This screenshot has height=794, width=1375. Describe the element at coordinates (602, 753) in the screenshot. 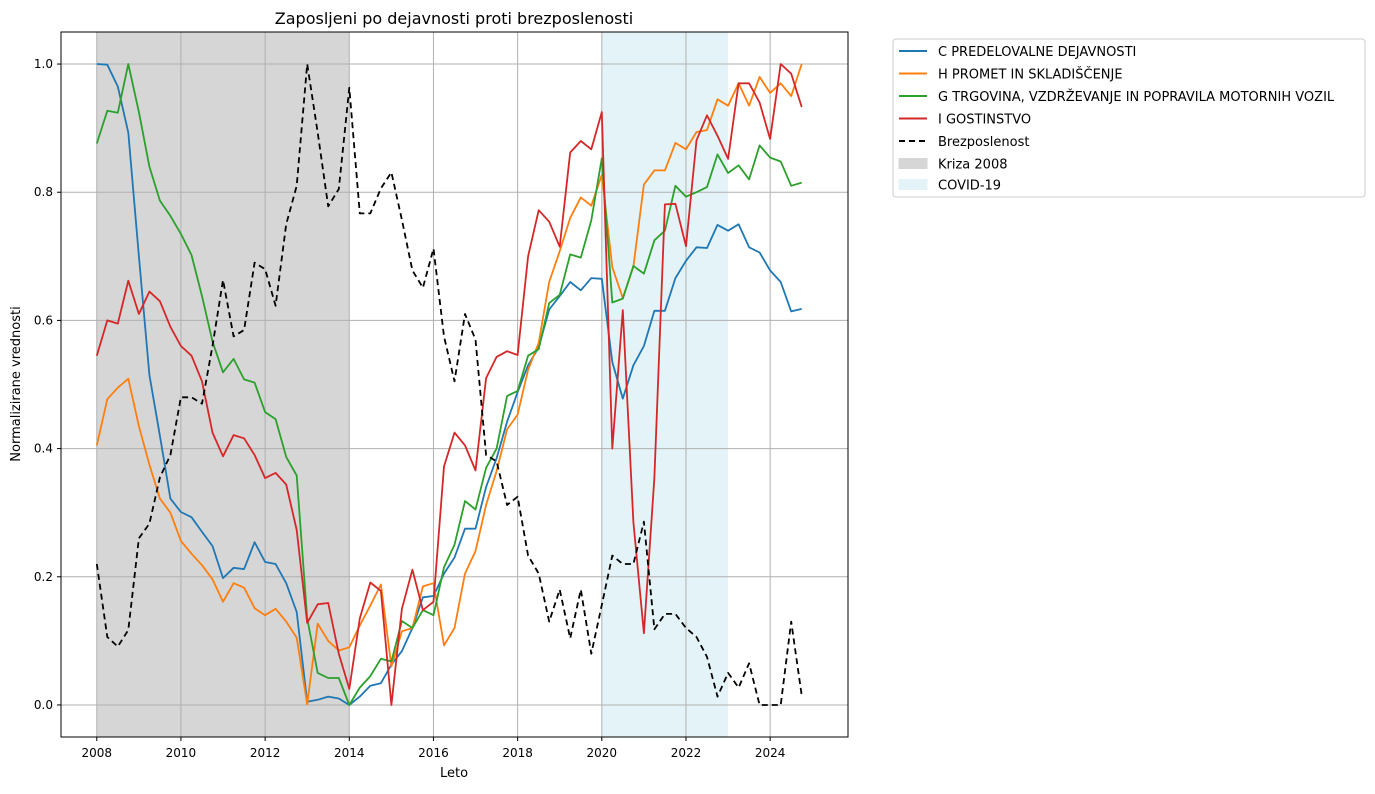

I see `x-tick-label: 2020` at that location.